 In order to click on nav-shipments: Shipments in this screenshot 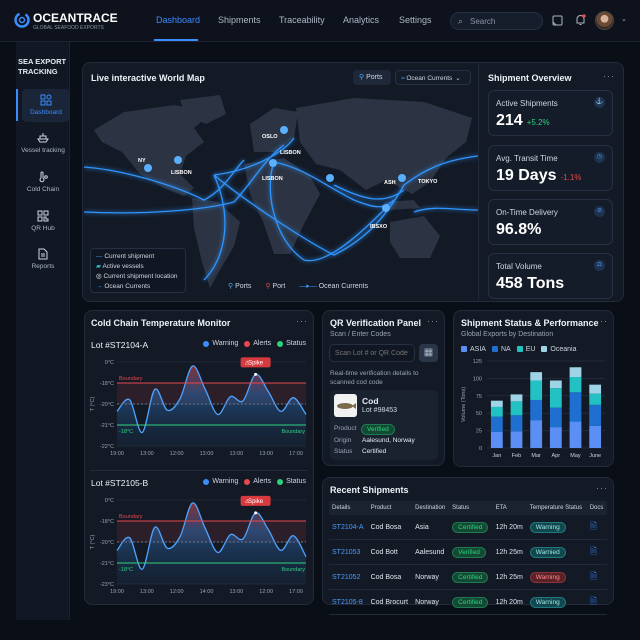, I will do `click(239, 20)`.